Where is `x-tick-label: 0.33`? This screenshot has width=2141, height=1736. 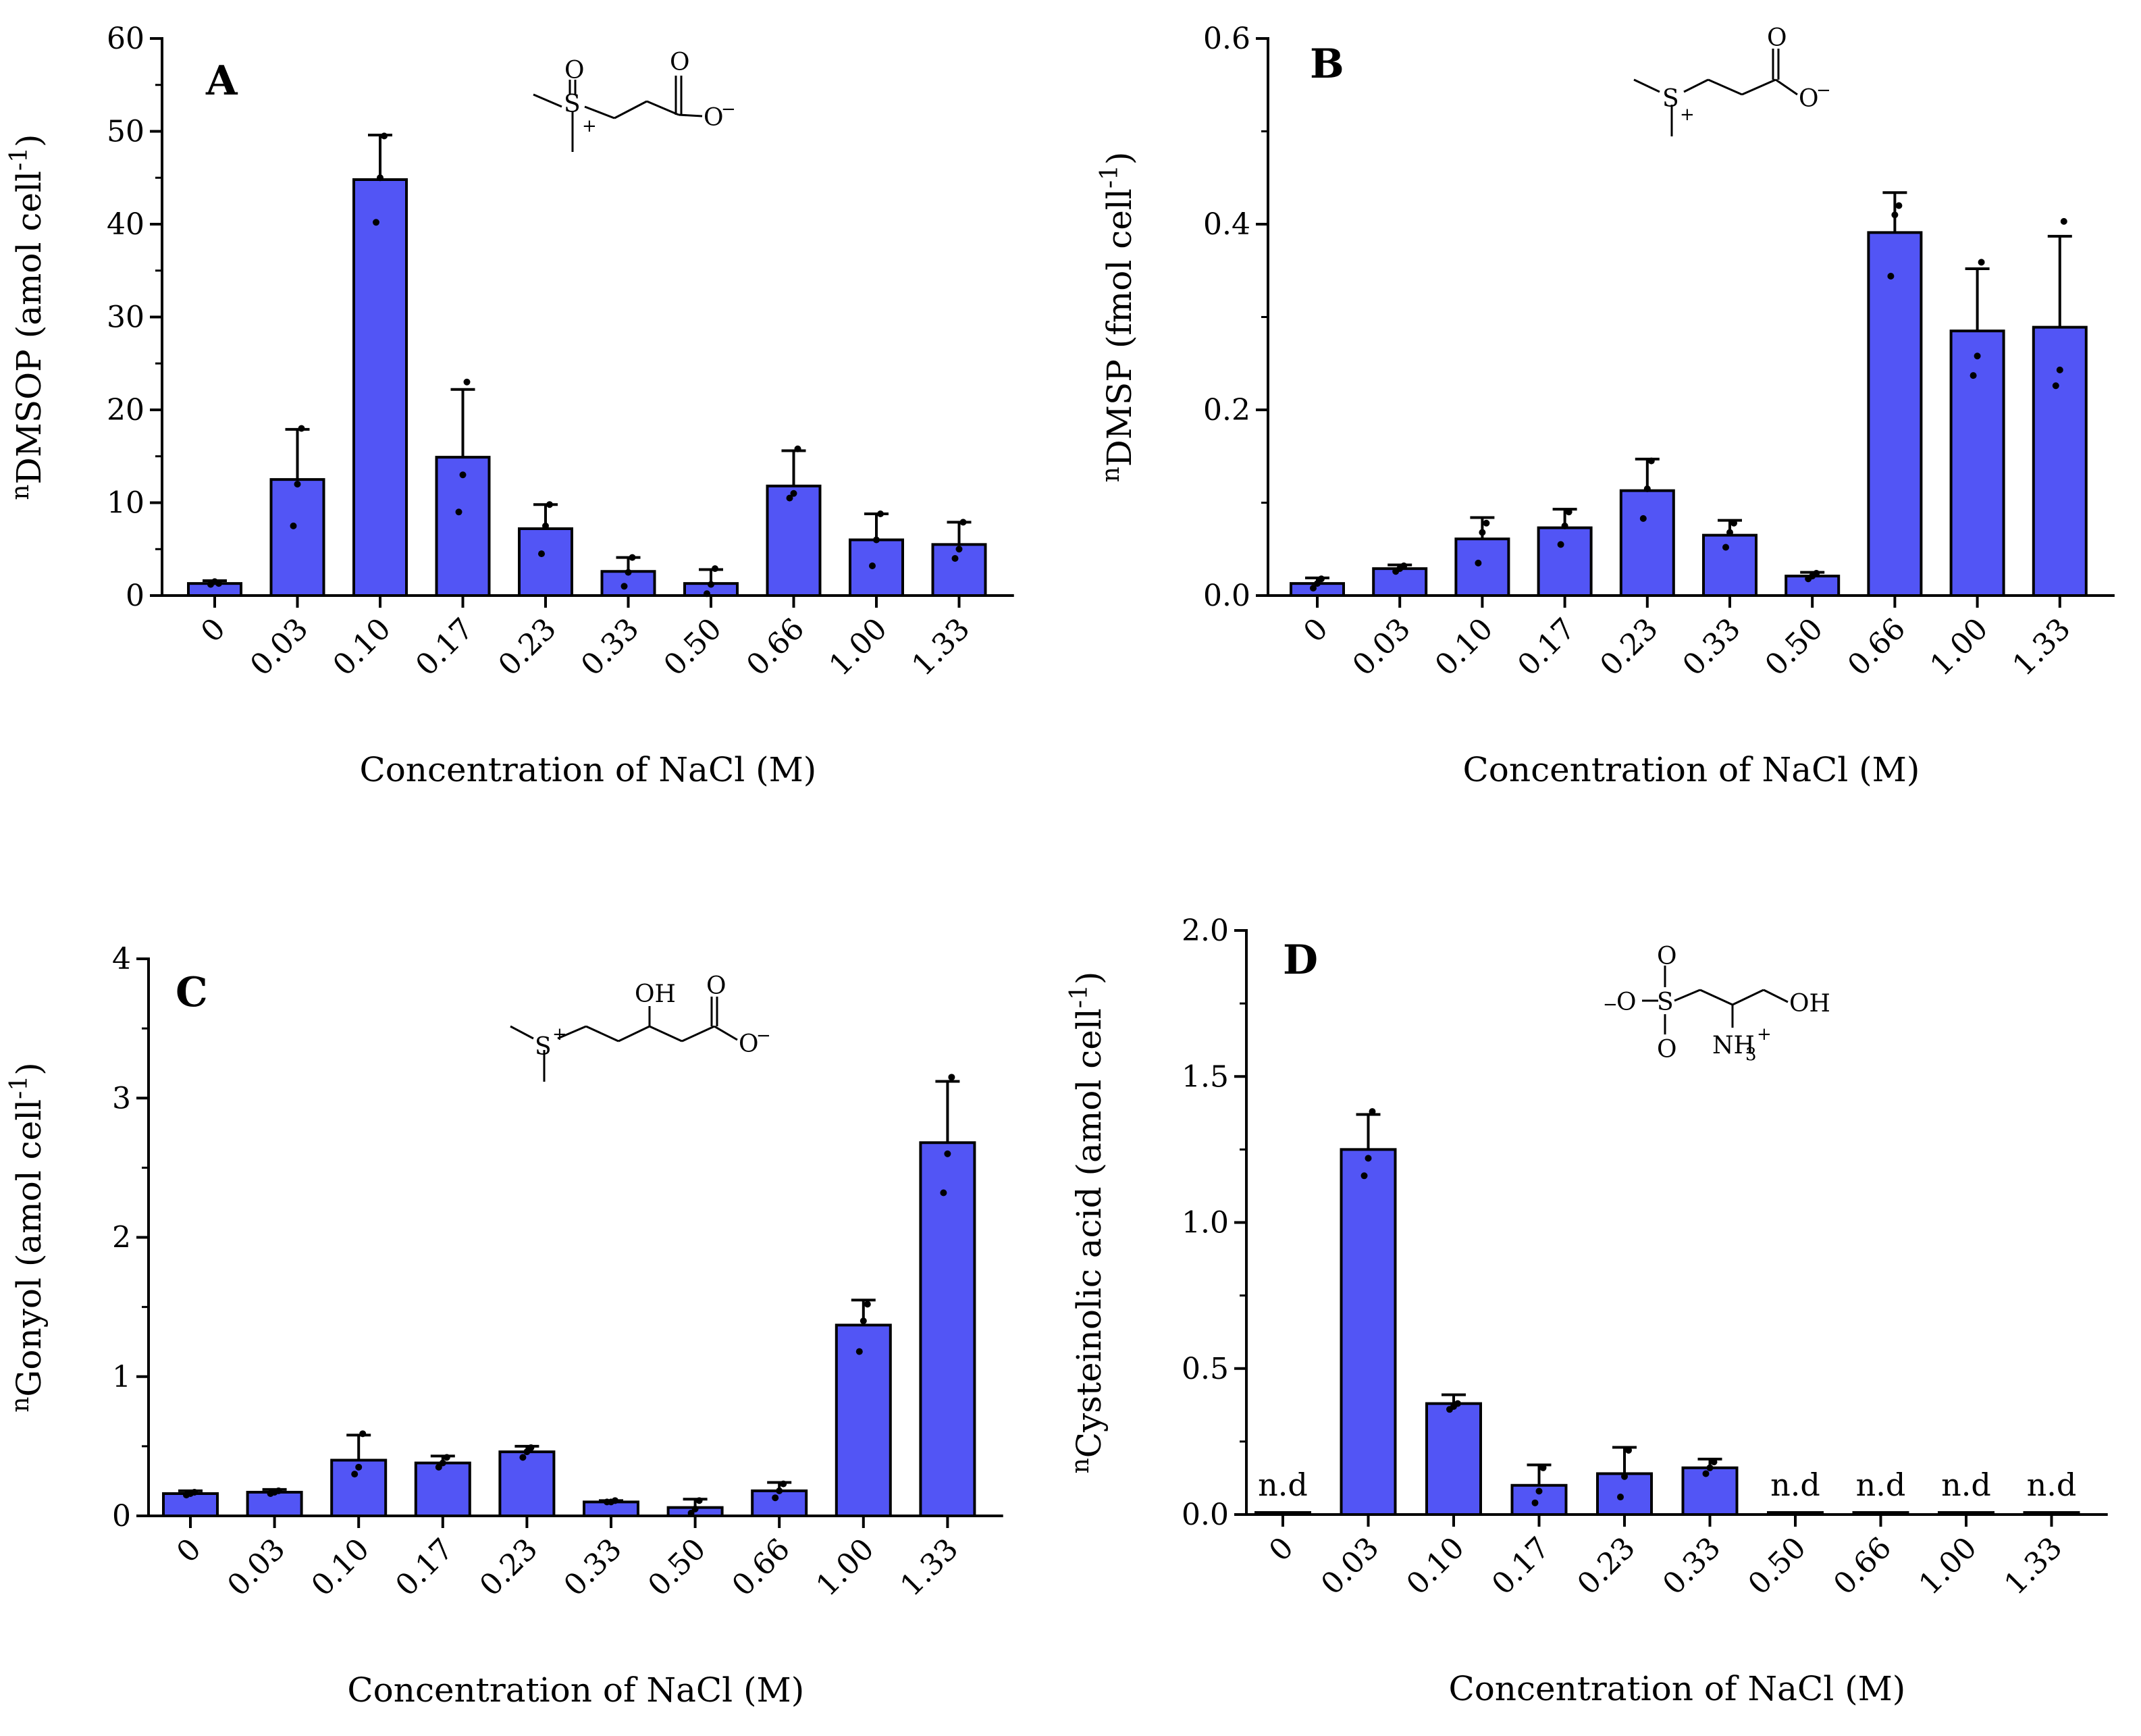
x-tick-label: 0.33 is located at coordinates (610, 647).